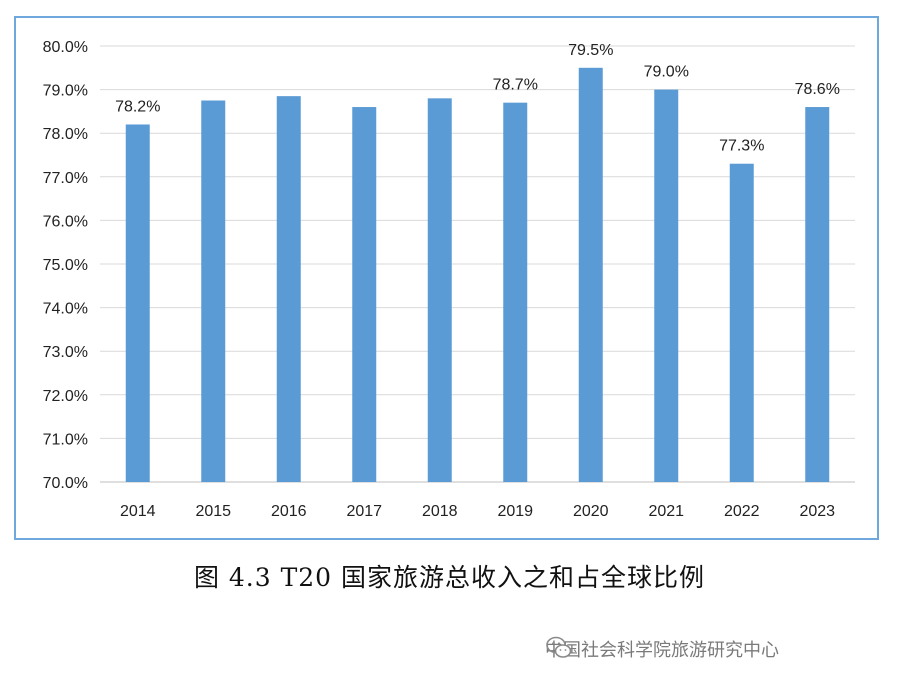  What do you see at coordinates (666, 72) in the screenshot?
I see `data-label: 79.0%` at bounding box center [666, 72].